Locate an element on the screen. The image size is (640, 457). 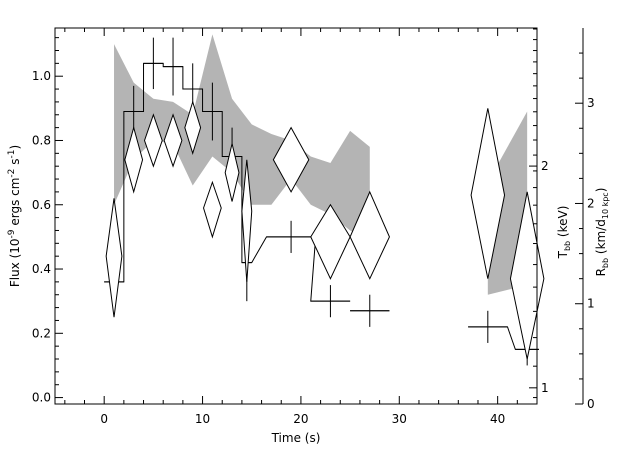
radius-axis-title: Rbb (km/d10 kpc) is located at coordinates (602, 232).